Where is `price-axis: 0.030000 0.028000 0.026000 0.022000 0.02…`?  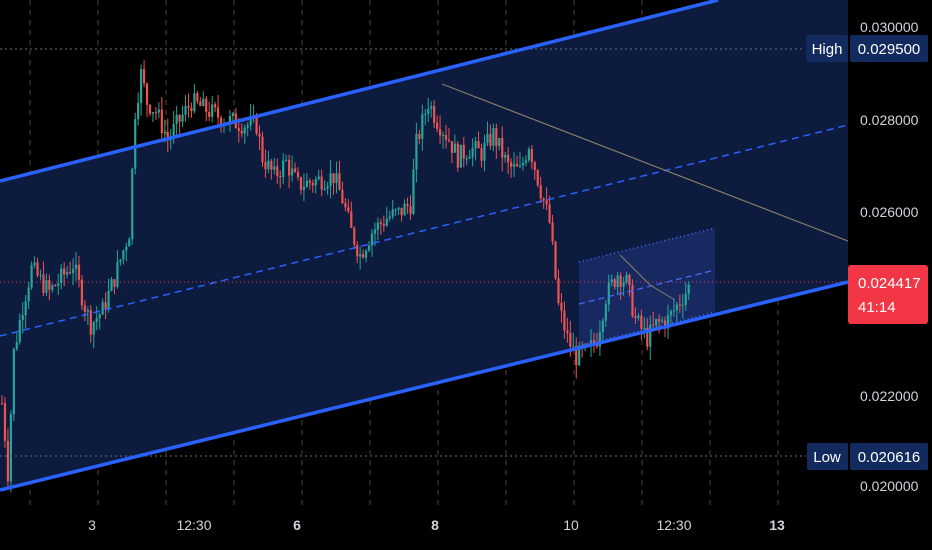 price-axis: 0.030000 0.028000 0.026000 0.022000 0.02… is located at coordinates (889, 256).